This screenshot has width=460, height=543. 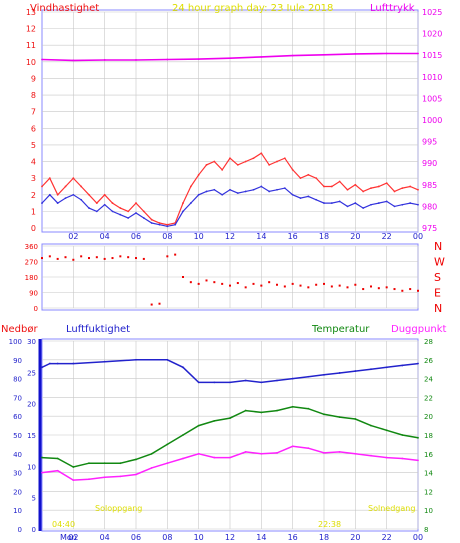 What do you see at coordinates (167, 537) in the screenshot?
I see `temp-time-tick-label: 08` at bounding box center [167, 537].